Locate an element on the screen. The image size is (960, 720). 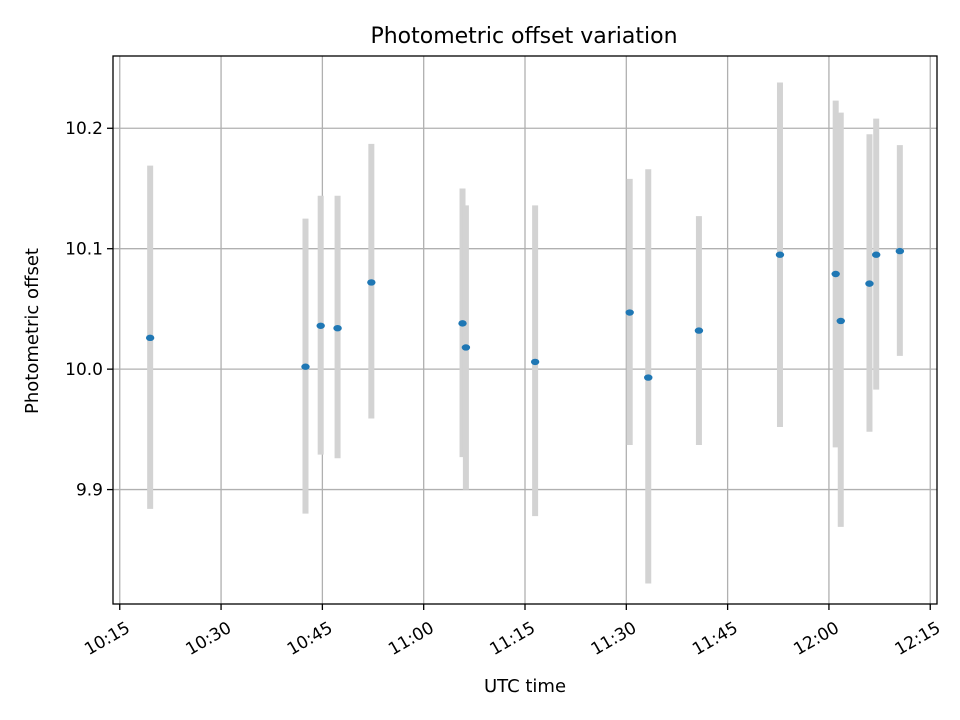
data-points is located at coordinates (525, 314).